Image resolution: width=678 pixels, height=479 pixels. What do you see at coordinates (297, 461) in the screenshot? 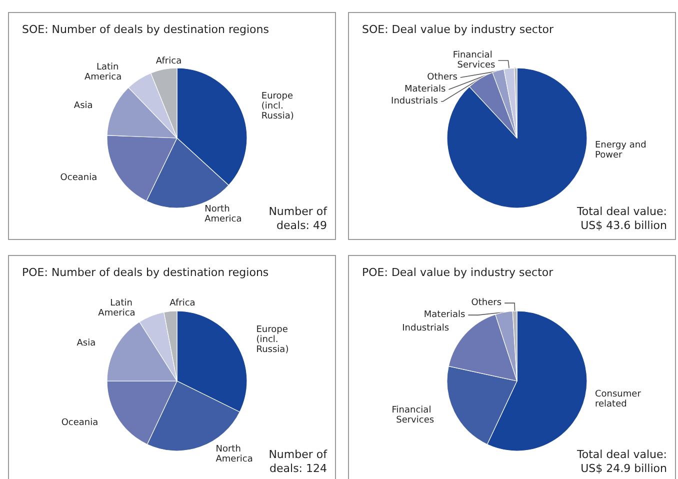
I see `text: Number of deals: 124` at bounding box center [297, 461].